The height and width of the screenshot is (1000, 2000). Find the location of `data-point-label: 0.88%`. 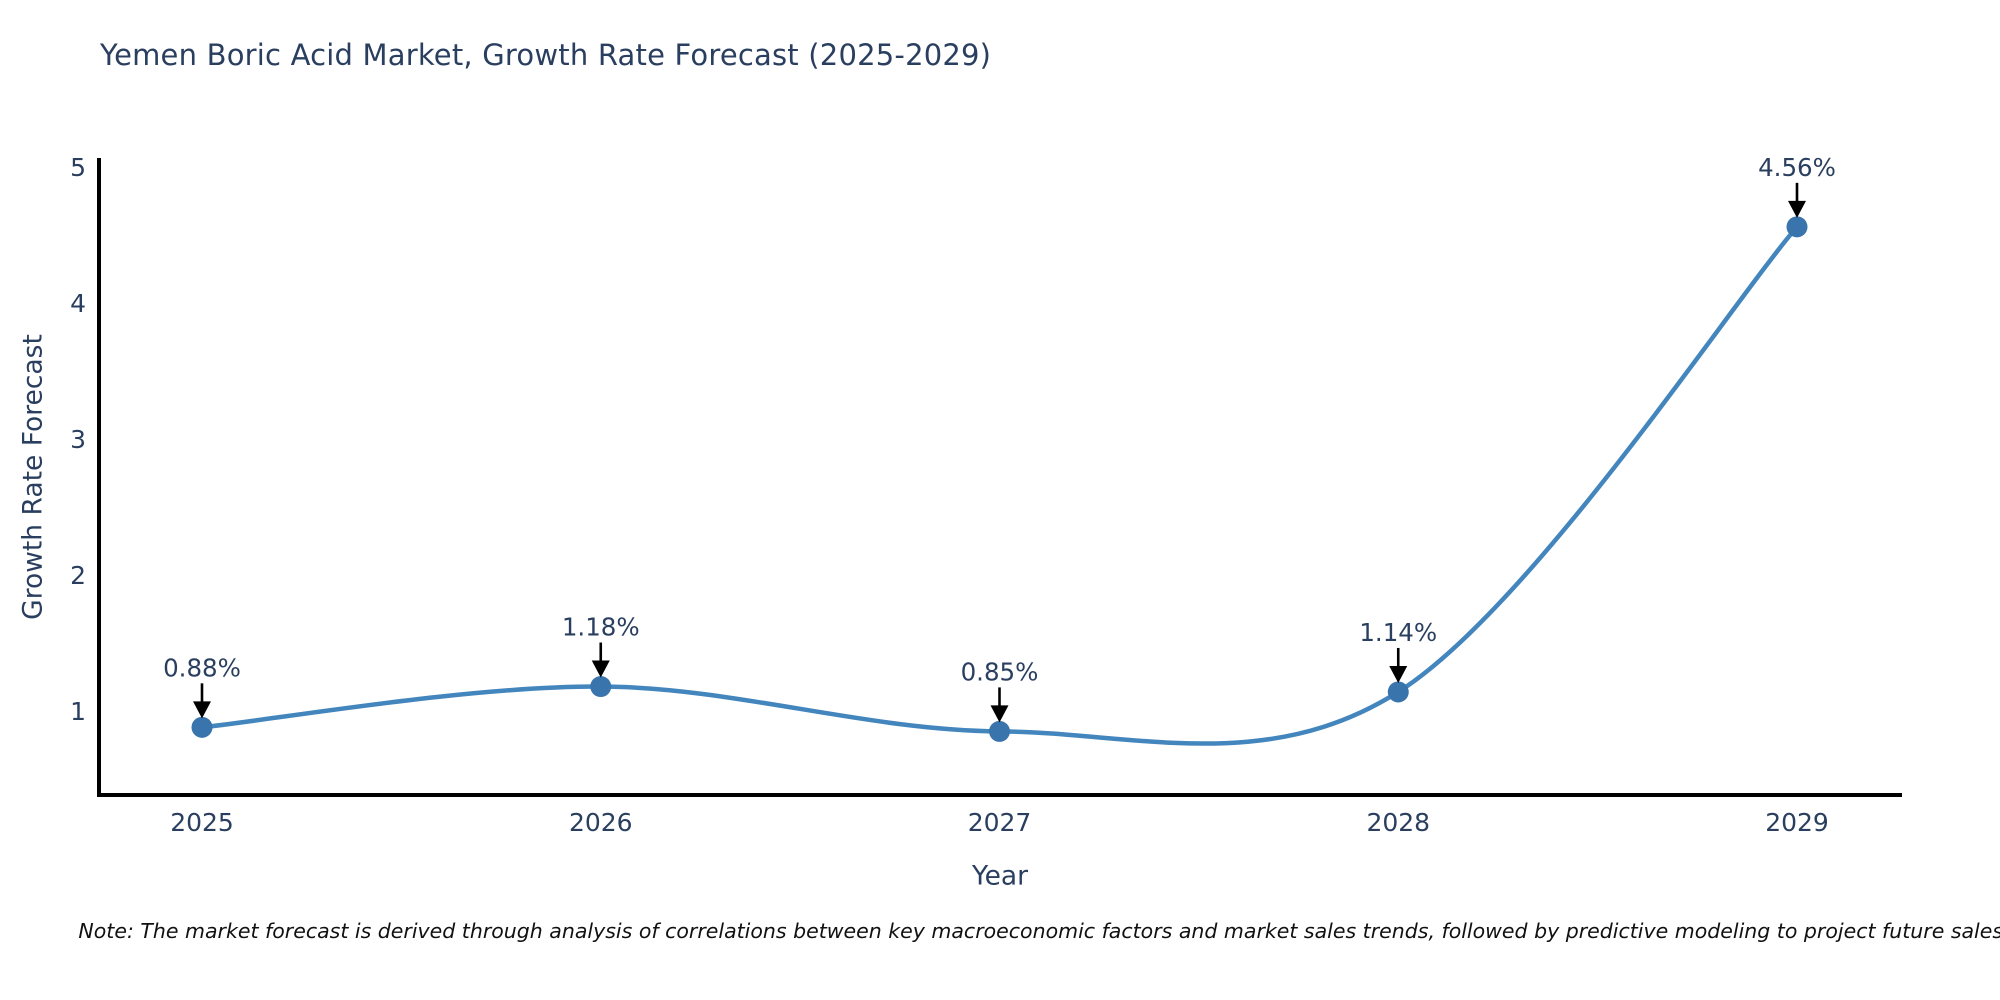

data-point-label: 0.88% is located at coordinates (202, 667).